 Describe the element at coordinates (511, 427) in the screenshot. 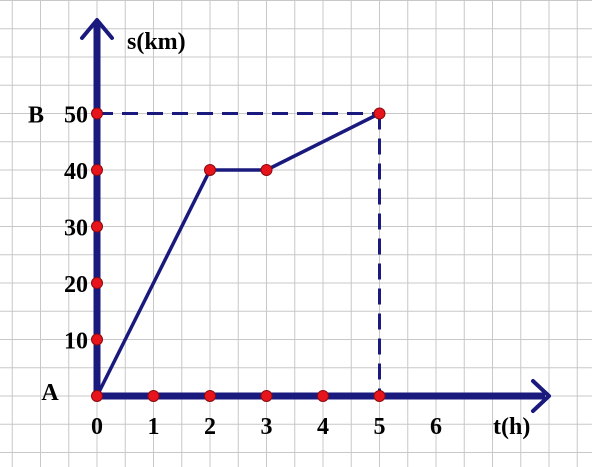

I see `x-axis-title: t(h)` at that location.